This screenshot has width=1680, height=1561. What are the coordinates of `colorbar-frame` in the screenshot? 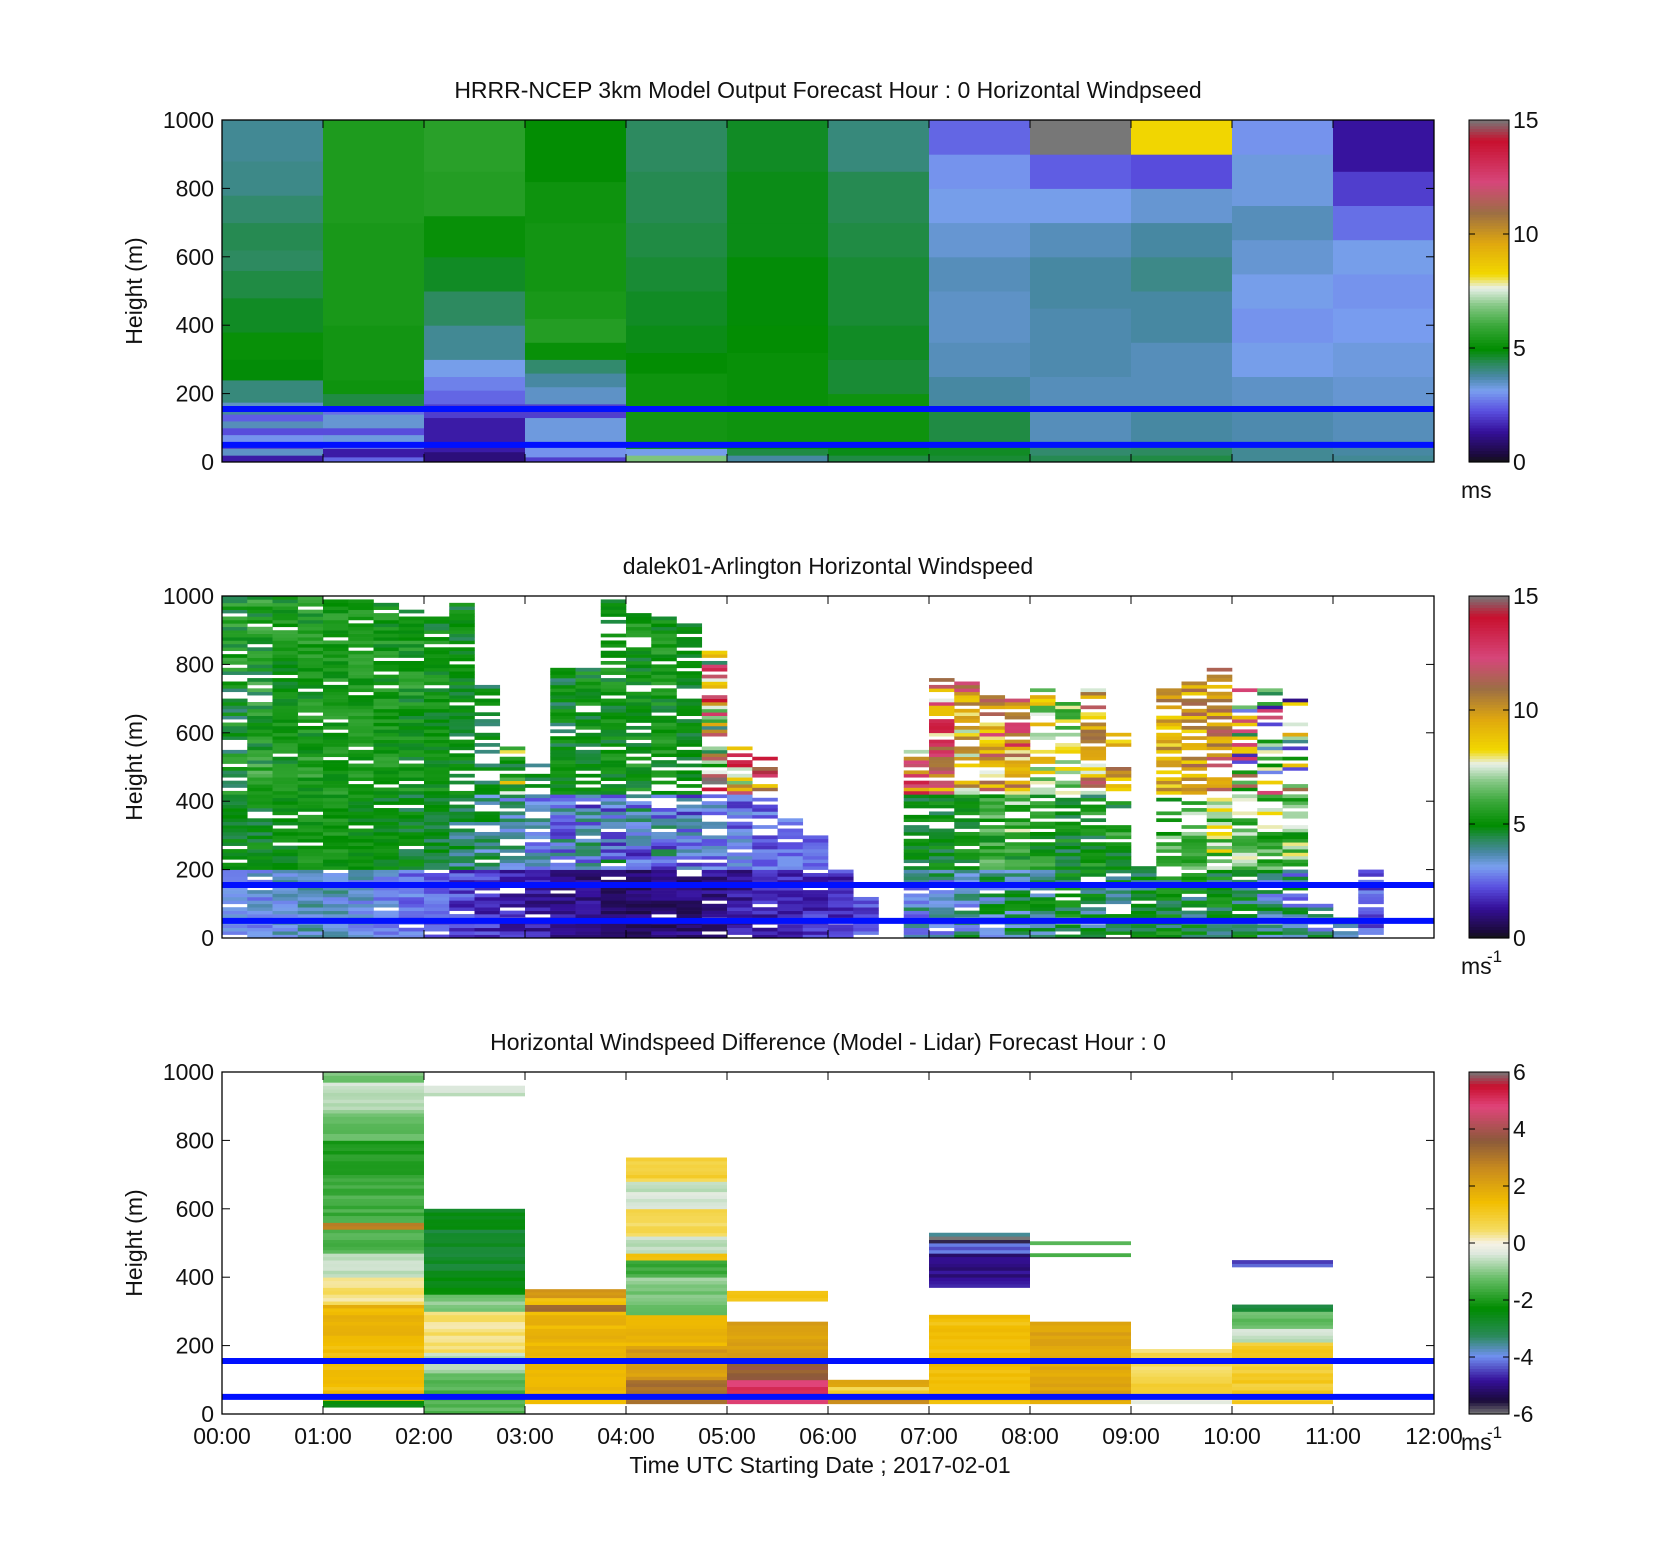 It's located at (1489, 291).